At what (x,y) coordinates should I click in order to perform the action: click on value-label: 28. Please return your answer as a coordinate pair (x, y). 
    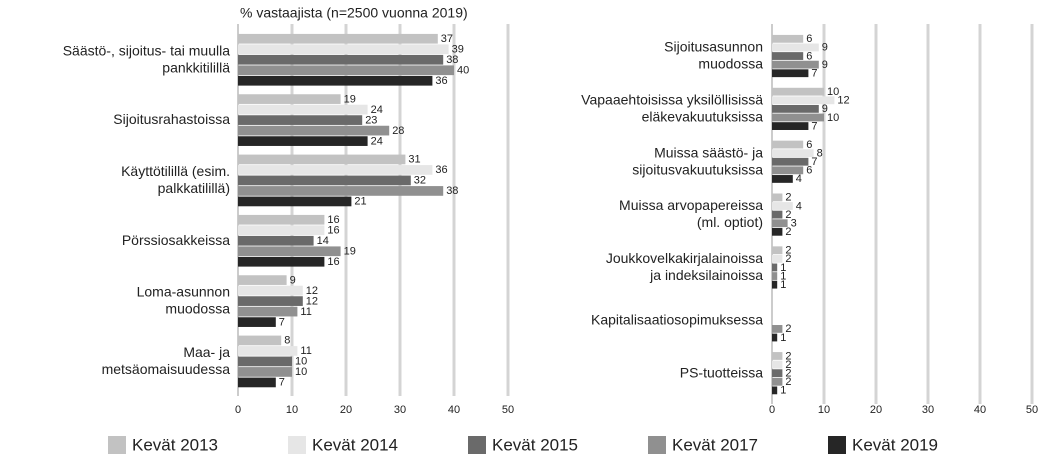
    Looking at the image, I should click on (398, 131).